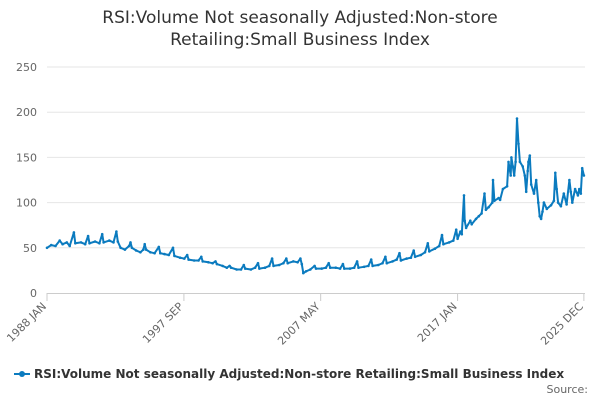 This screenshot has width=600, height=400. Describe the element at coordinates (562, 324) in the screenshot. I see `x-tick-label: 2025 DEC` at that location.